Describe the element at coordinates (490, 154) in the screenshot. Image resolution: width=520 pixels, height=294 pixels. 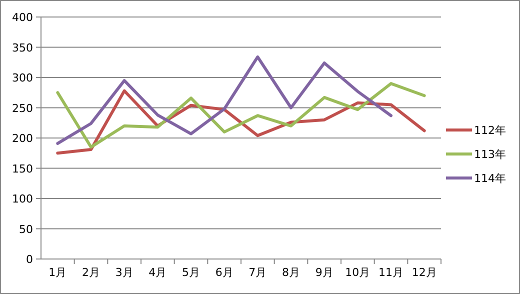
I see `legend-label: 113年` at that location.